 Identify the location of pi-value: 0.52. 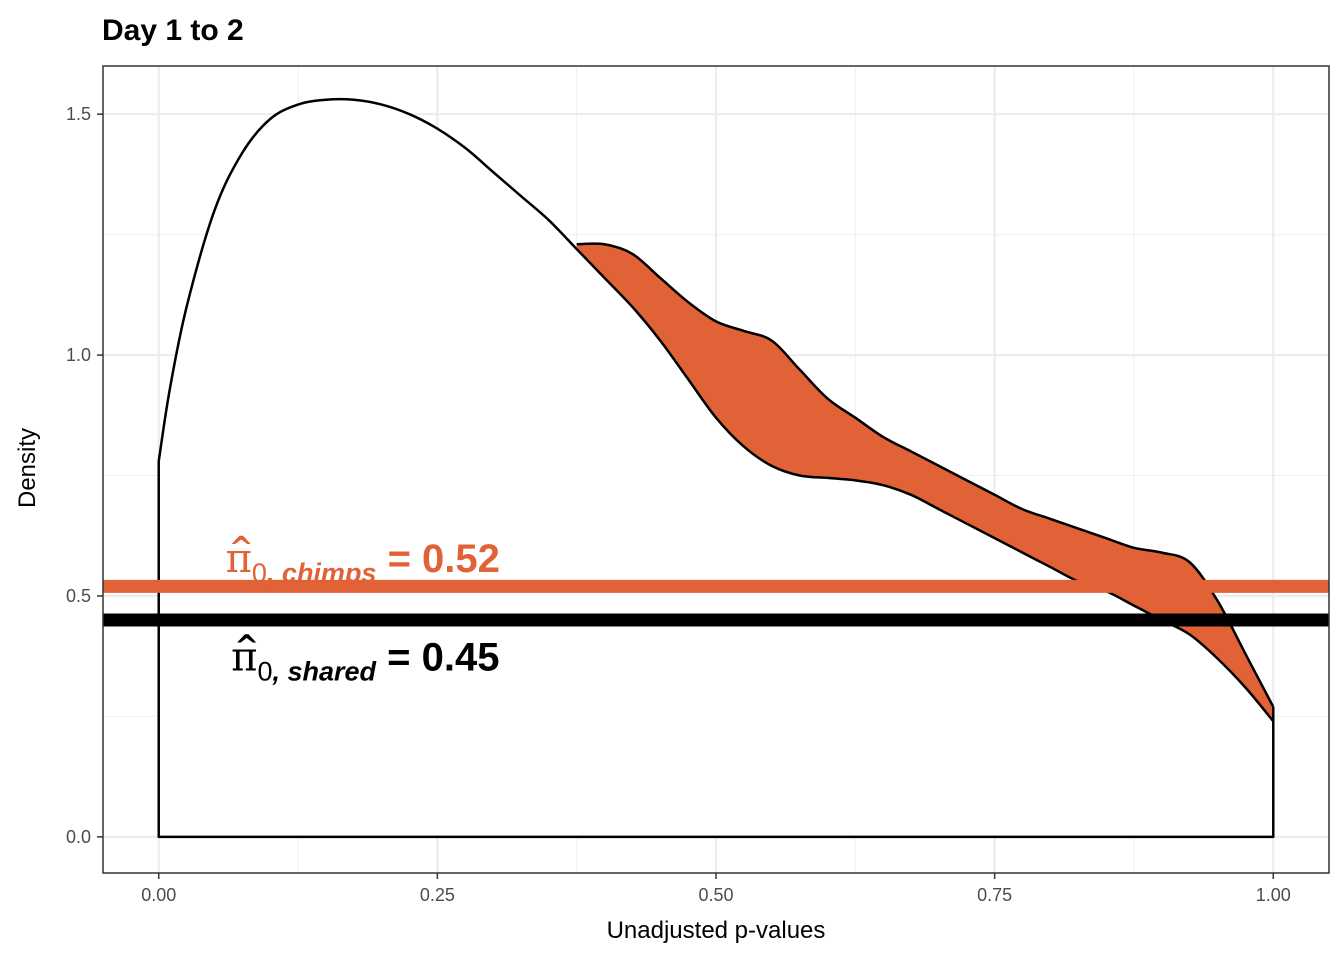
(461, 559).